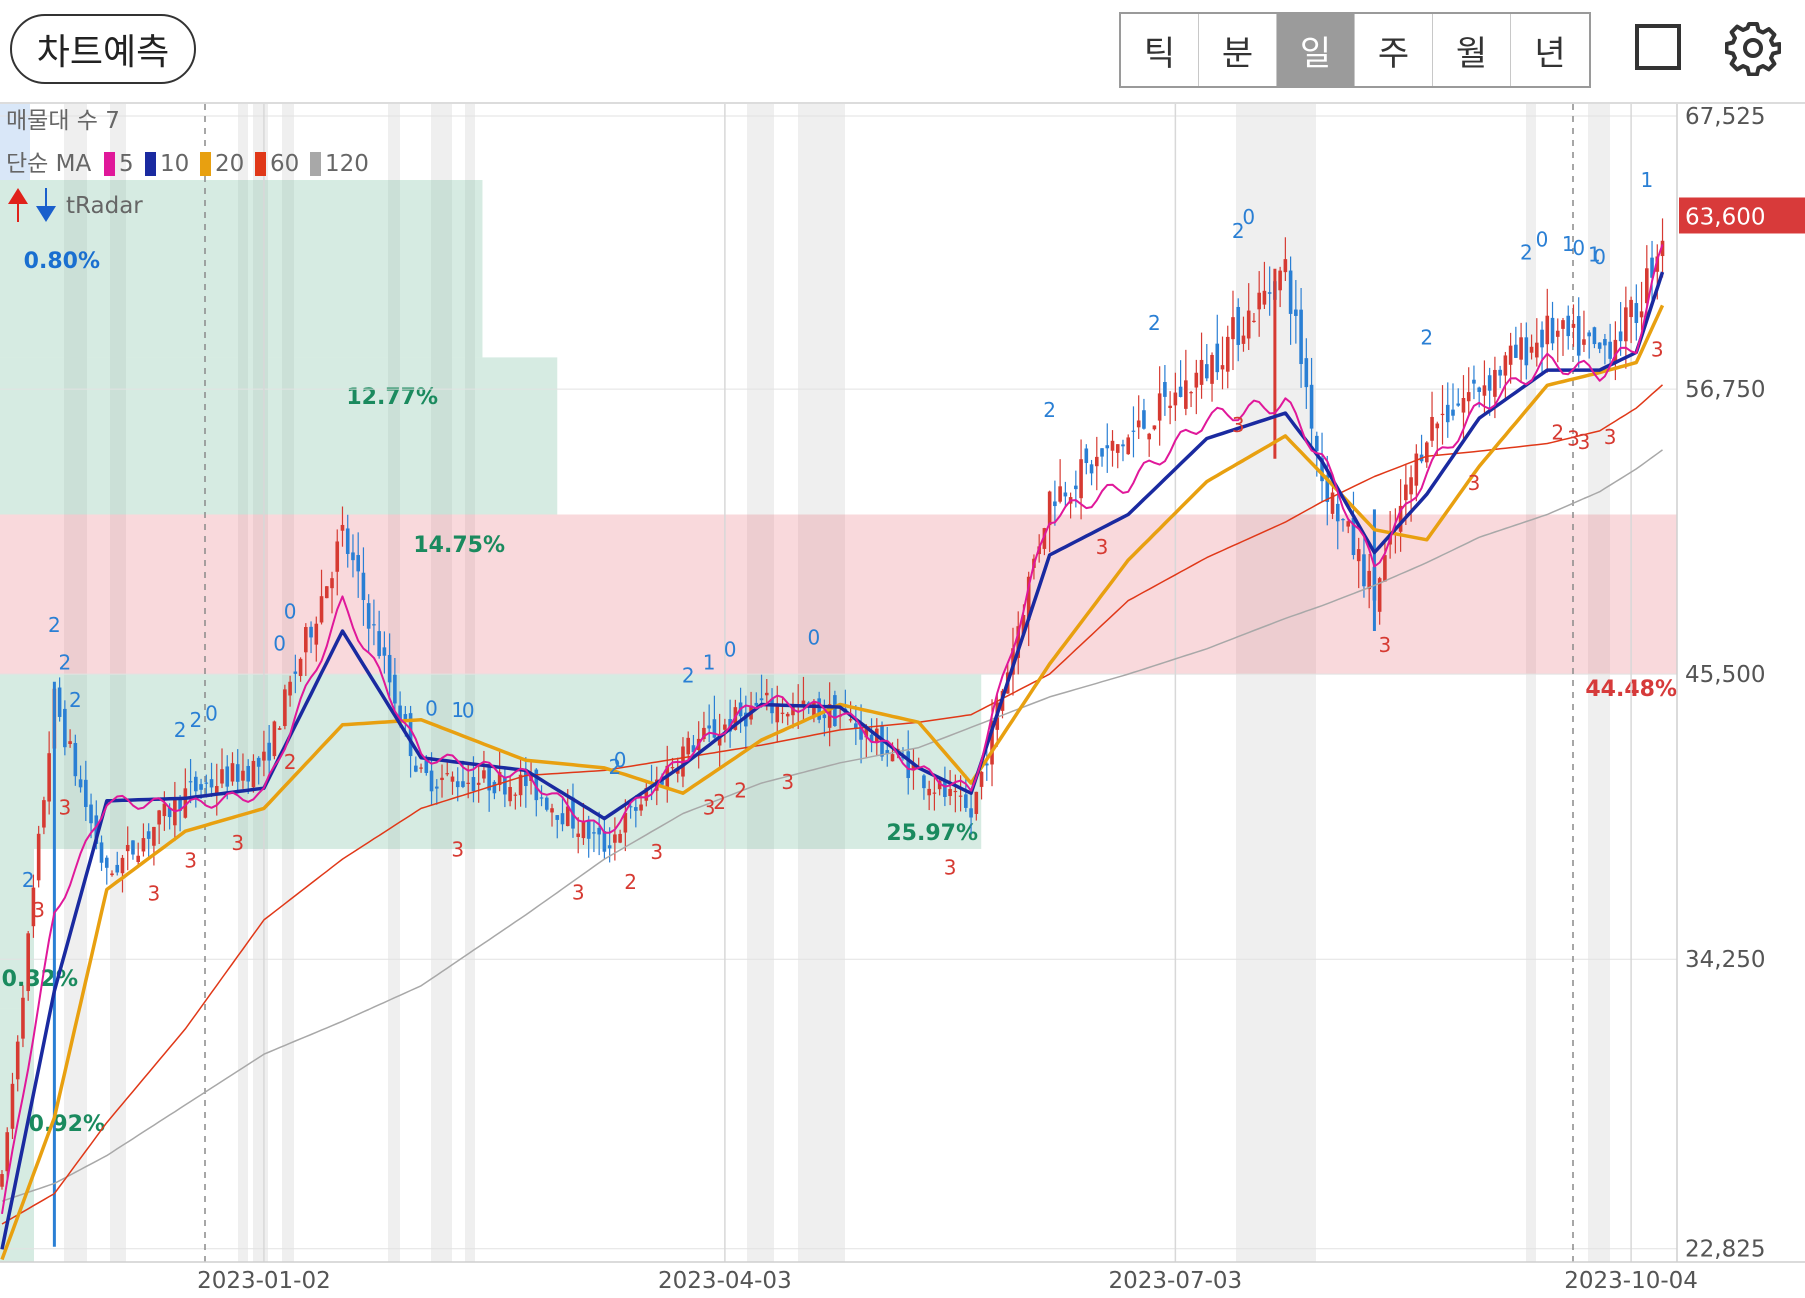  I want to click on volume-profile-bar, so click(241, 269).